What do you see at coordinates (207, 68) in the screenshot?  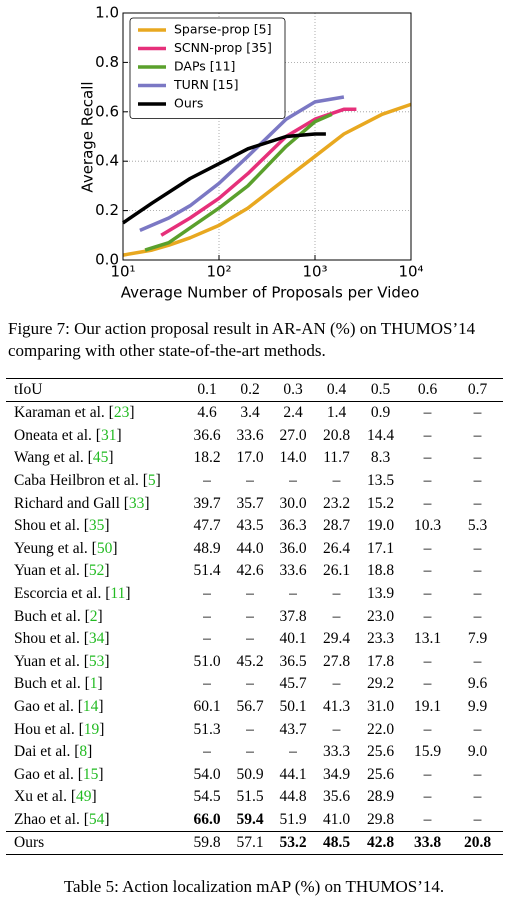 I see `legend-box` at bounding box center [207, 68].